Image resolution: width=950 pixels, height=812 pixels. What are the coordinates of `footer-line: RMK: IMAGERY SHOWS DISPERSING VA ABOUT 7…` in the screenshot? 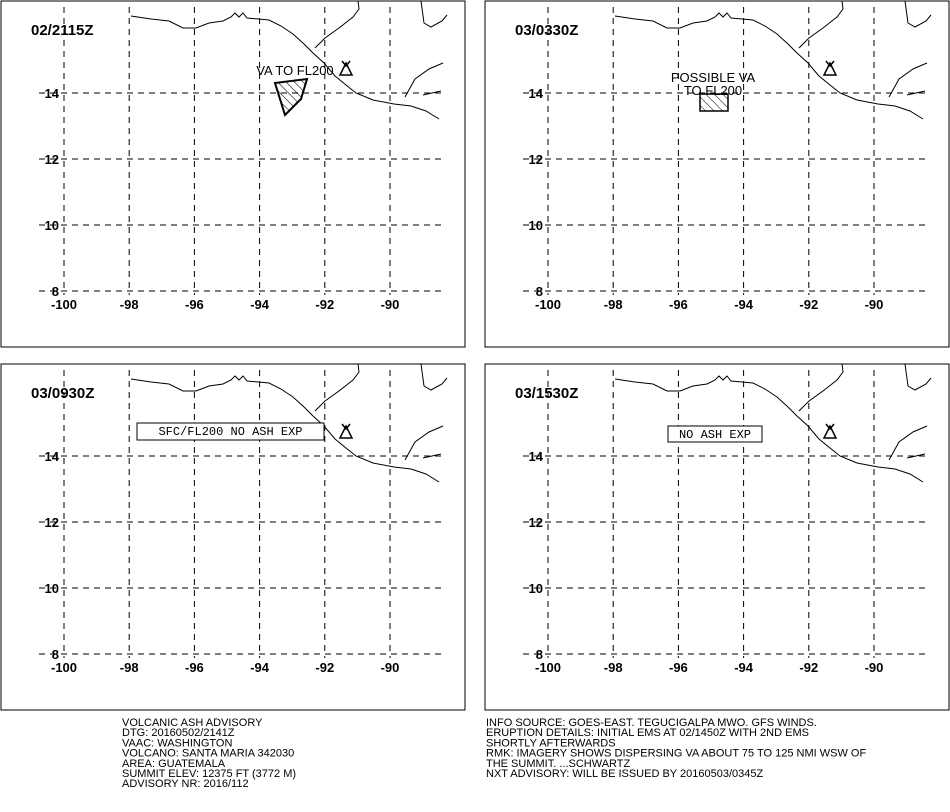 It's located at (676, 754).